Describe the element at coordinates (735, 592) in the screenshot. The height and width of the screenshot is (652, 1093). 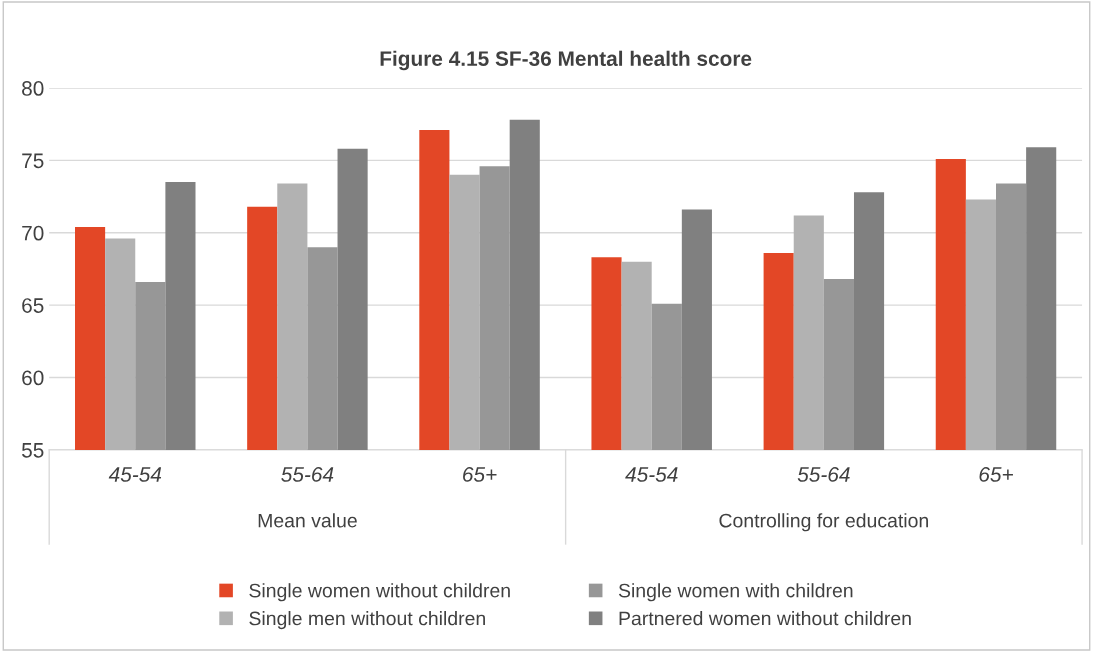
I see `legend-label: Single women with children` at that location.